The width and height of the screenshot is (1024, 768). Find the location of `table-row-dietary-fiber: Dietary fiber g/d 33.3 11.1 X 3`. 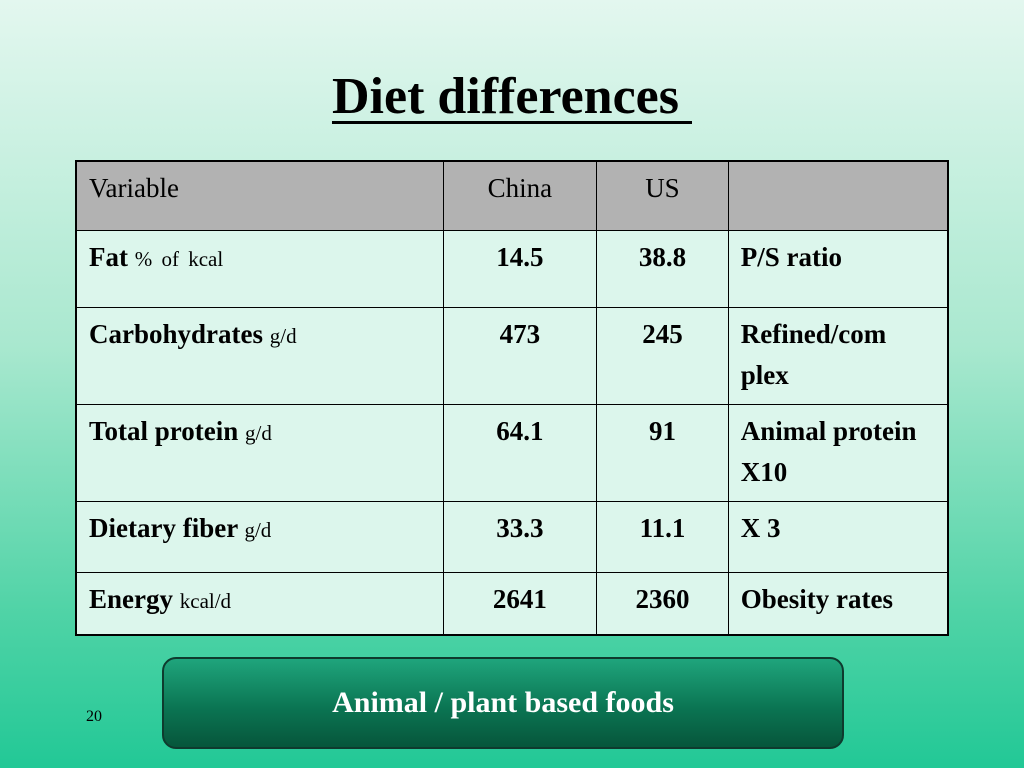

table-row-dietary-fiber: Dietary fiber g/d 33.3 11.1 X 3 is located at coordinates (512, 536).